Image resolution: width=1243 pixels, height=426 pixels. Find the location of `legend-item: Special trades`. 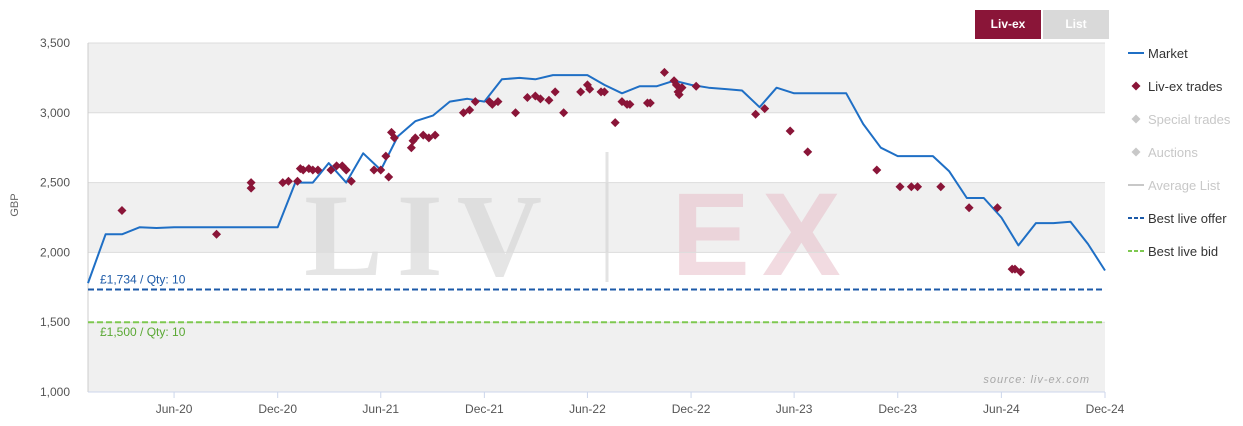

legend-item: Special trades is located at coordinates (1181, 119).